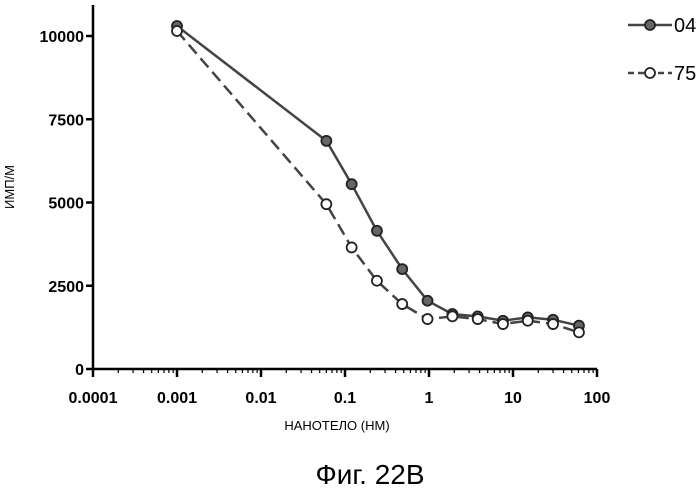 The image size is (699, 494). I want to click on y-ticks: 0 2500 5000 7500 10000, so click(66, 204).